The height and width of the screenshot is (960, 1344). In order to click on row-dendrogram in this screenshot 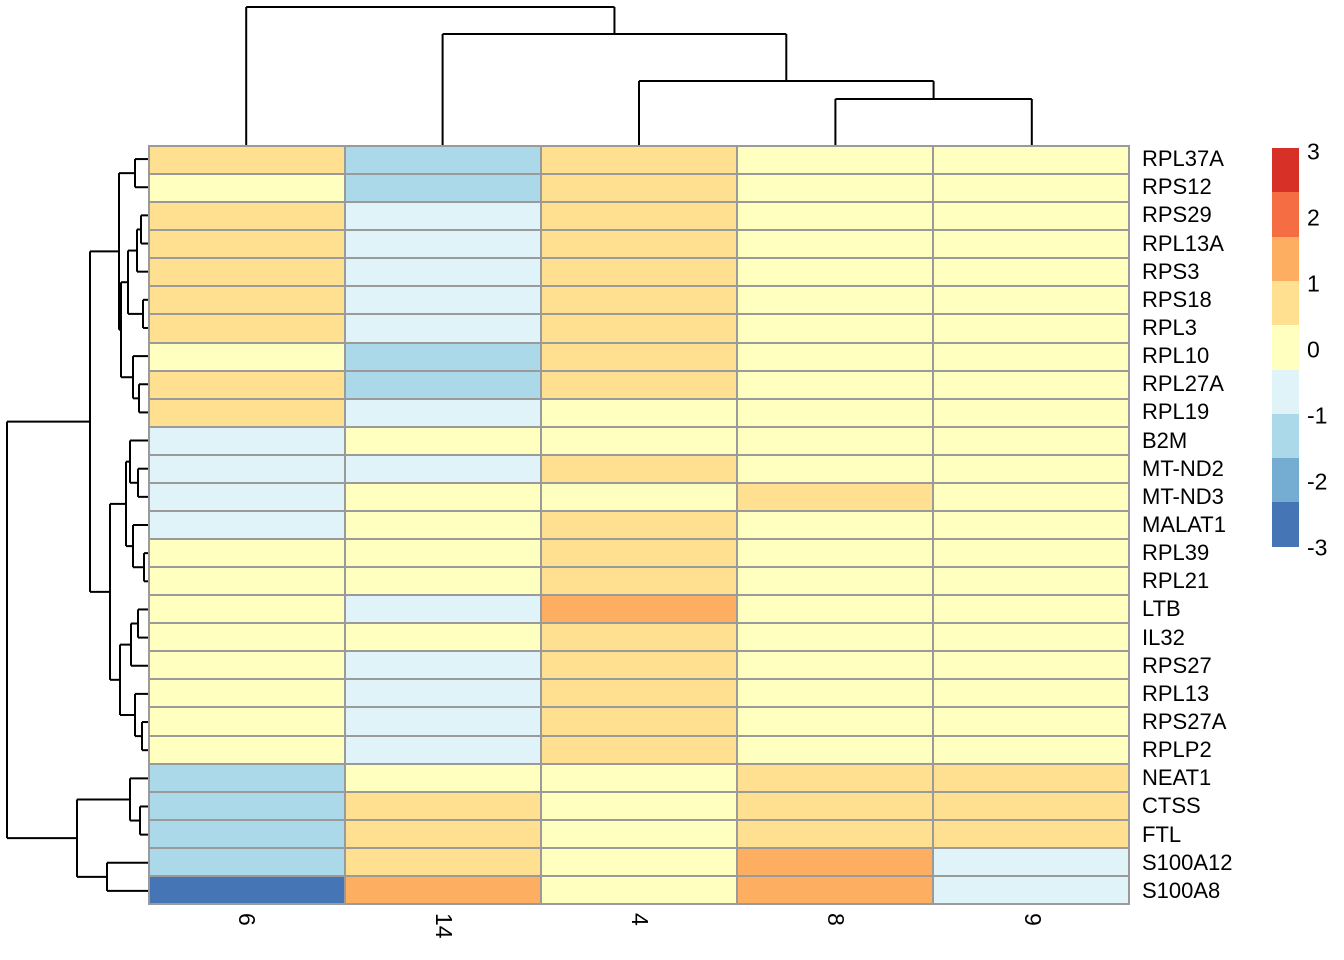, I will do `click(77, 525)`.